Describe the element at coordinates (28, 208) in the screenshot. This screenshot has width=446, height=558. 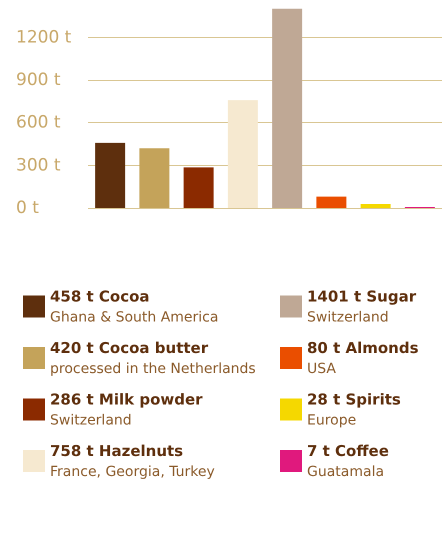
I see `y-tick-label: 0 t` at that location.